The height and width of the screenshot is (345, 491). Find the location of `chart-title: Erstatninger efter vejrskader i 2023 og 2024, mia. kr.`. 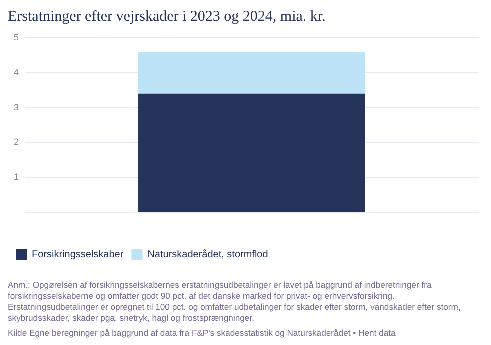

chart-title: Erstatninger efter vejrskader i 2023 og 2024, mia. kr. is located at coordinates (167, 16).